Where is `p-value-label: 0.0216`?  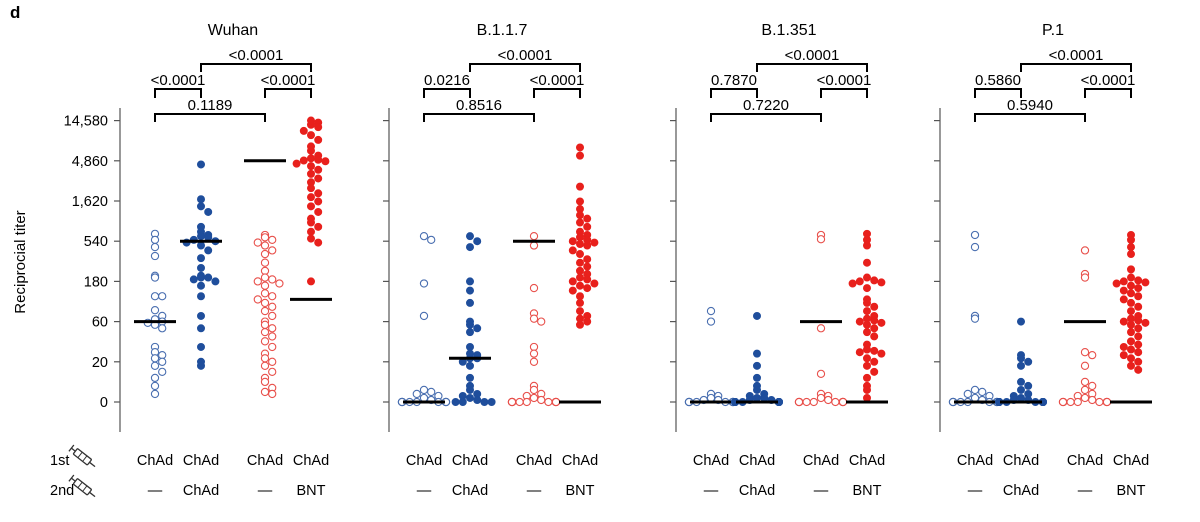
p-value-label: 0.0216 is located at coordinates (447, 80).